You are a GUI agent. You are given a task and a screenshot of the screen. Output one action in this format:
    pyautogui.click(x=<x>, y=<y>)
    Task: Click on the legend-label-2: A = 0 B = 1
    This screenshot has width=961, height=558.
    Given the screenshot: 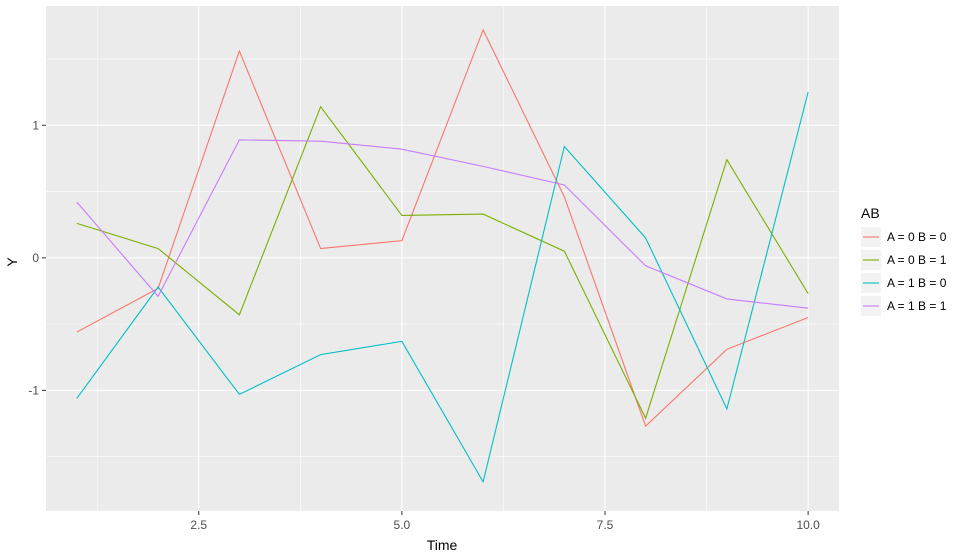 What is the action you would take?
    pyautogui.click(x=917, y=260)
    